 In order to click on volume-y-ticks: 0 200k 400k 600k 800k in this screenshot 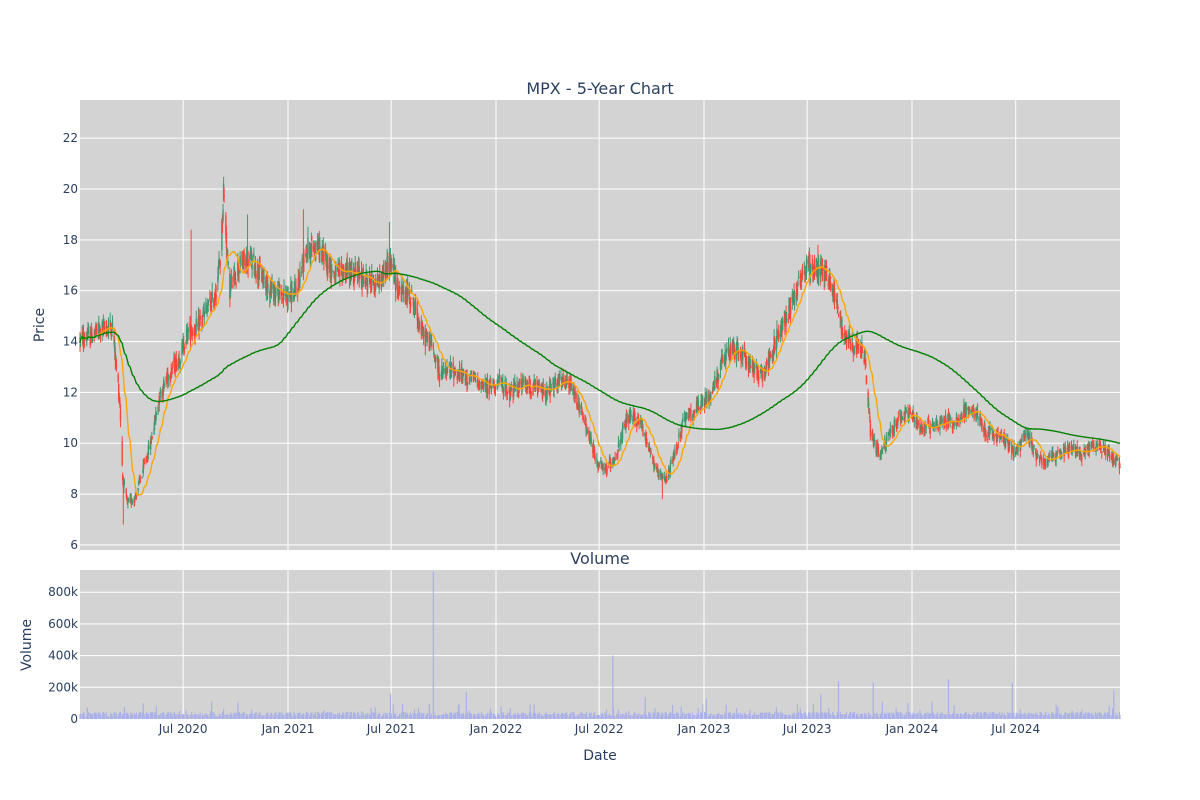, I will do `click(63, 655)`.